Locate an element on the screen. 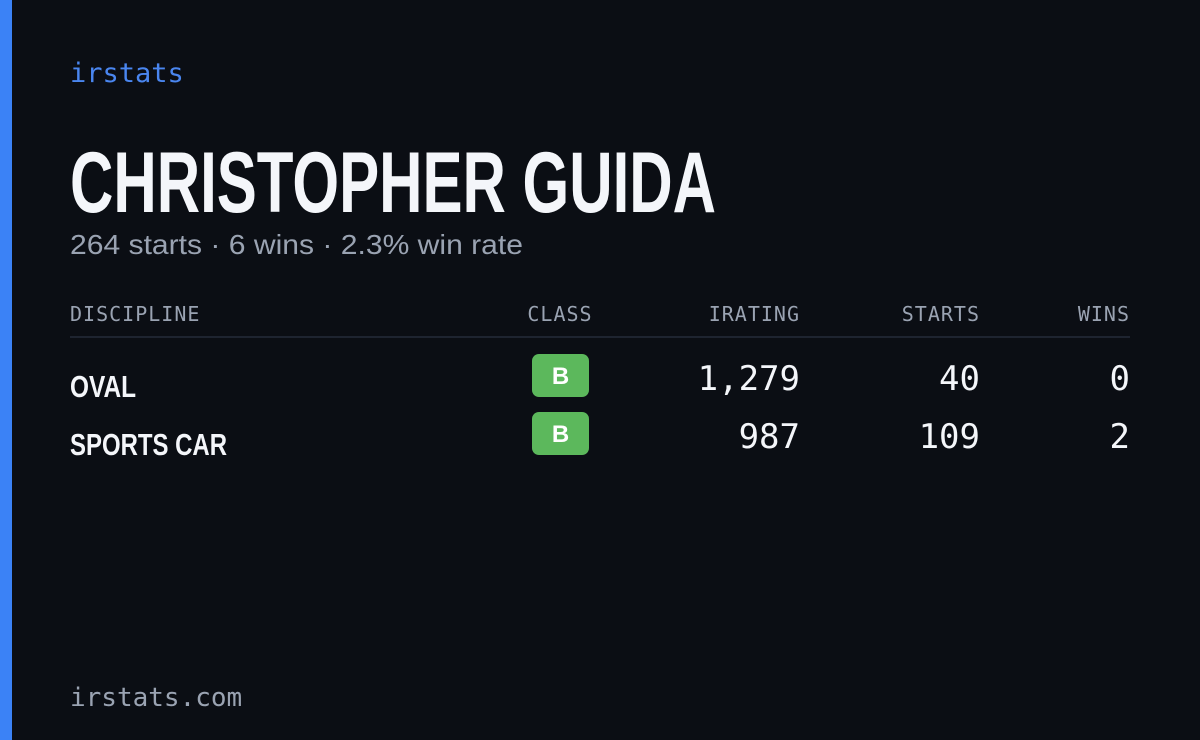 Image resolution: width=1200 pixels, height=740 pixels. column-header: STARTS is located at coordinates (941, 314).